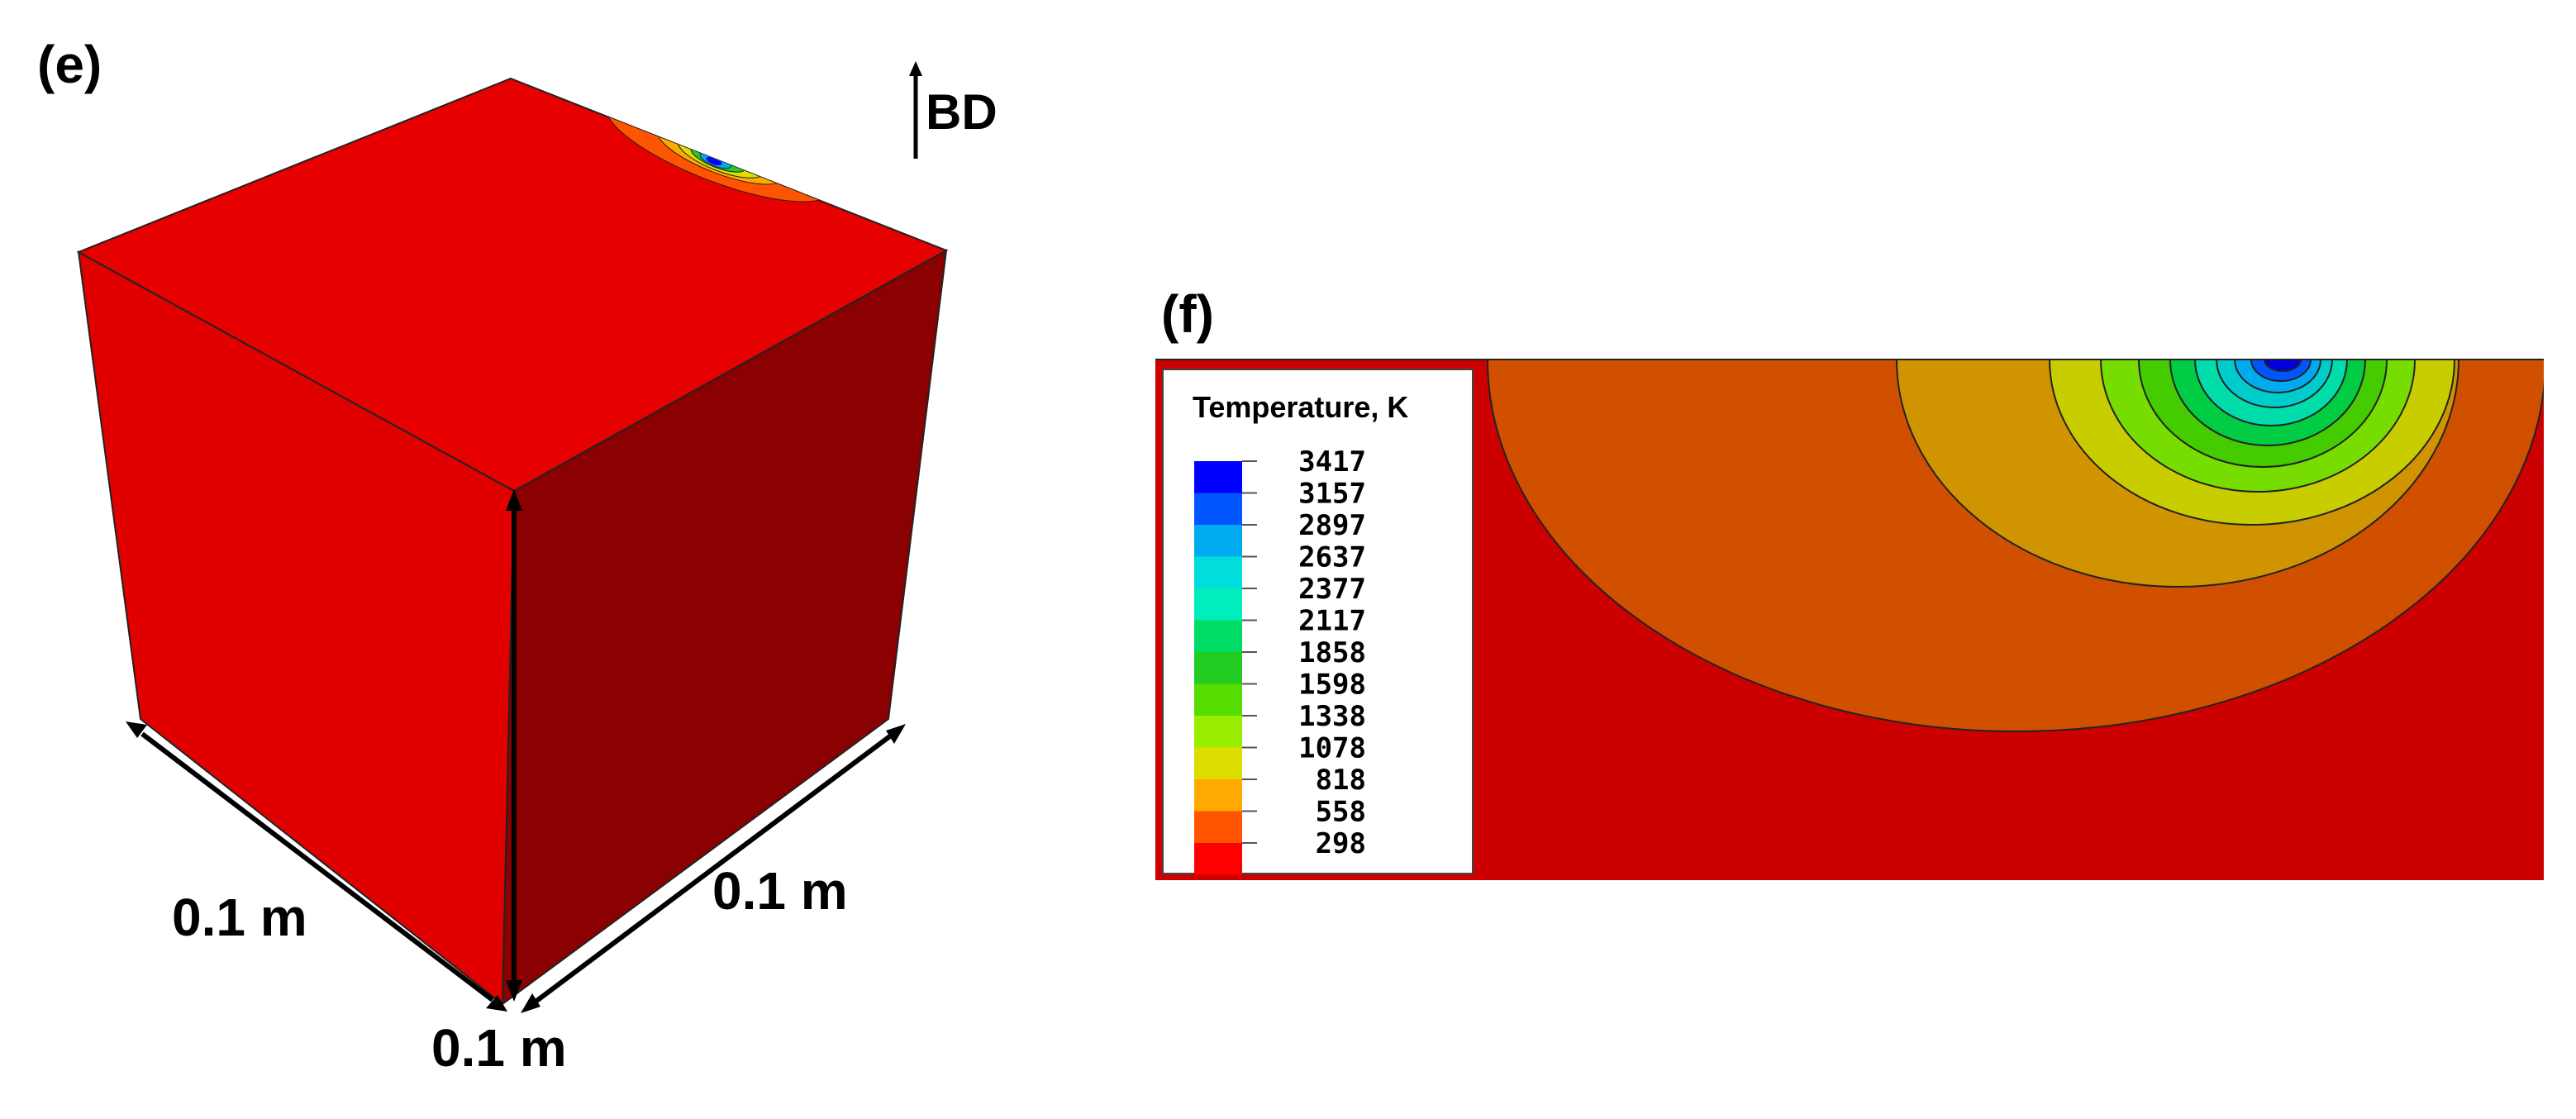  What do you see at coordinates (1332, 716) in the screenshot?
I see `legend-value: 1338` at bounding box center [1332, 716].